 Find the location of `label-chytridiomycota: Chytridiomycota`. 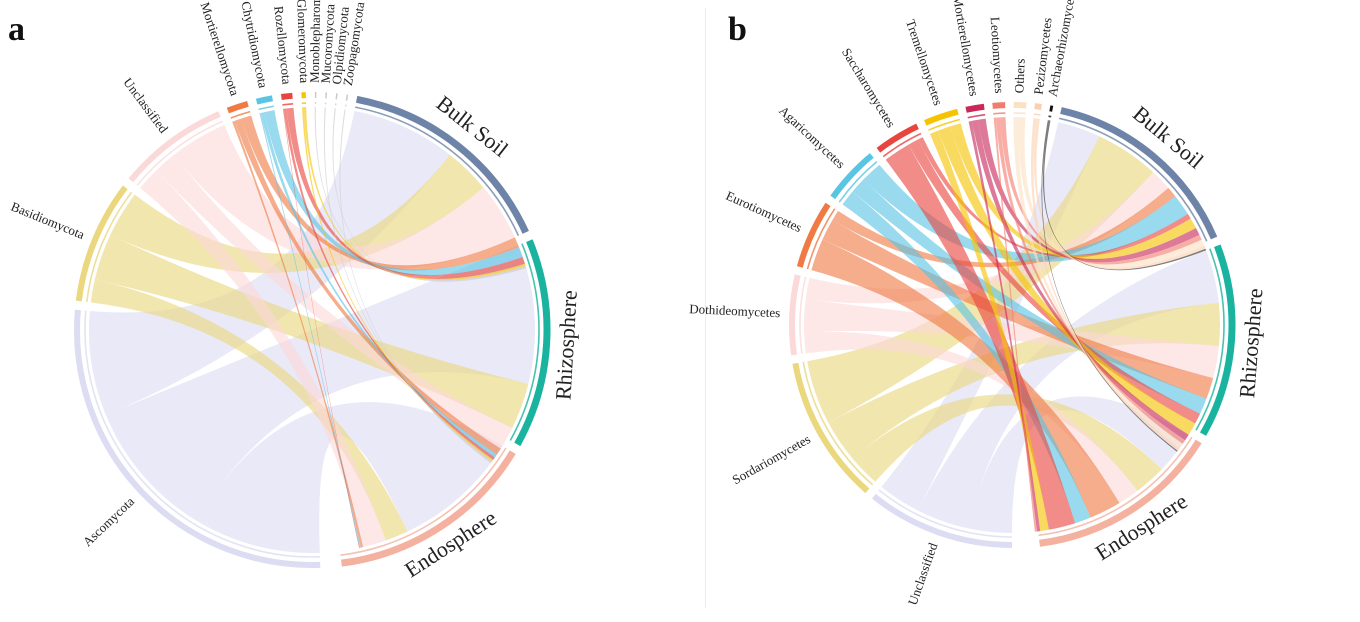

label-chytridiomycota: Chytridiomycota is located at coordinates (254, 45).